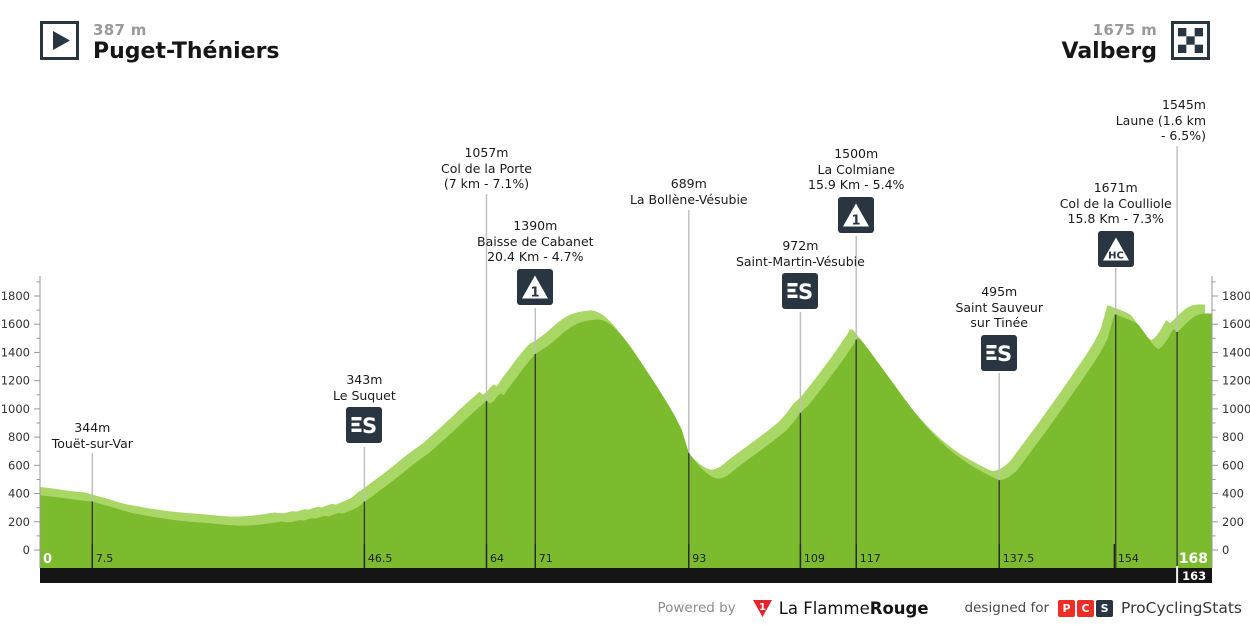 Image resolution: width=1250 pixels, height=625 pixels. What do you see at coordinates (1007, 608) in the screenshot?
I see `designed-for-label: designed for` at bounding box center [1007, 608].